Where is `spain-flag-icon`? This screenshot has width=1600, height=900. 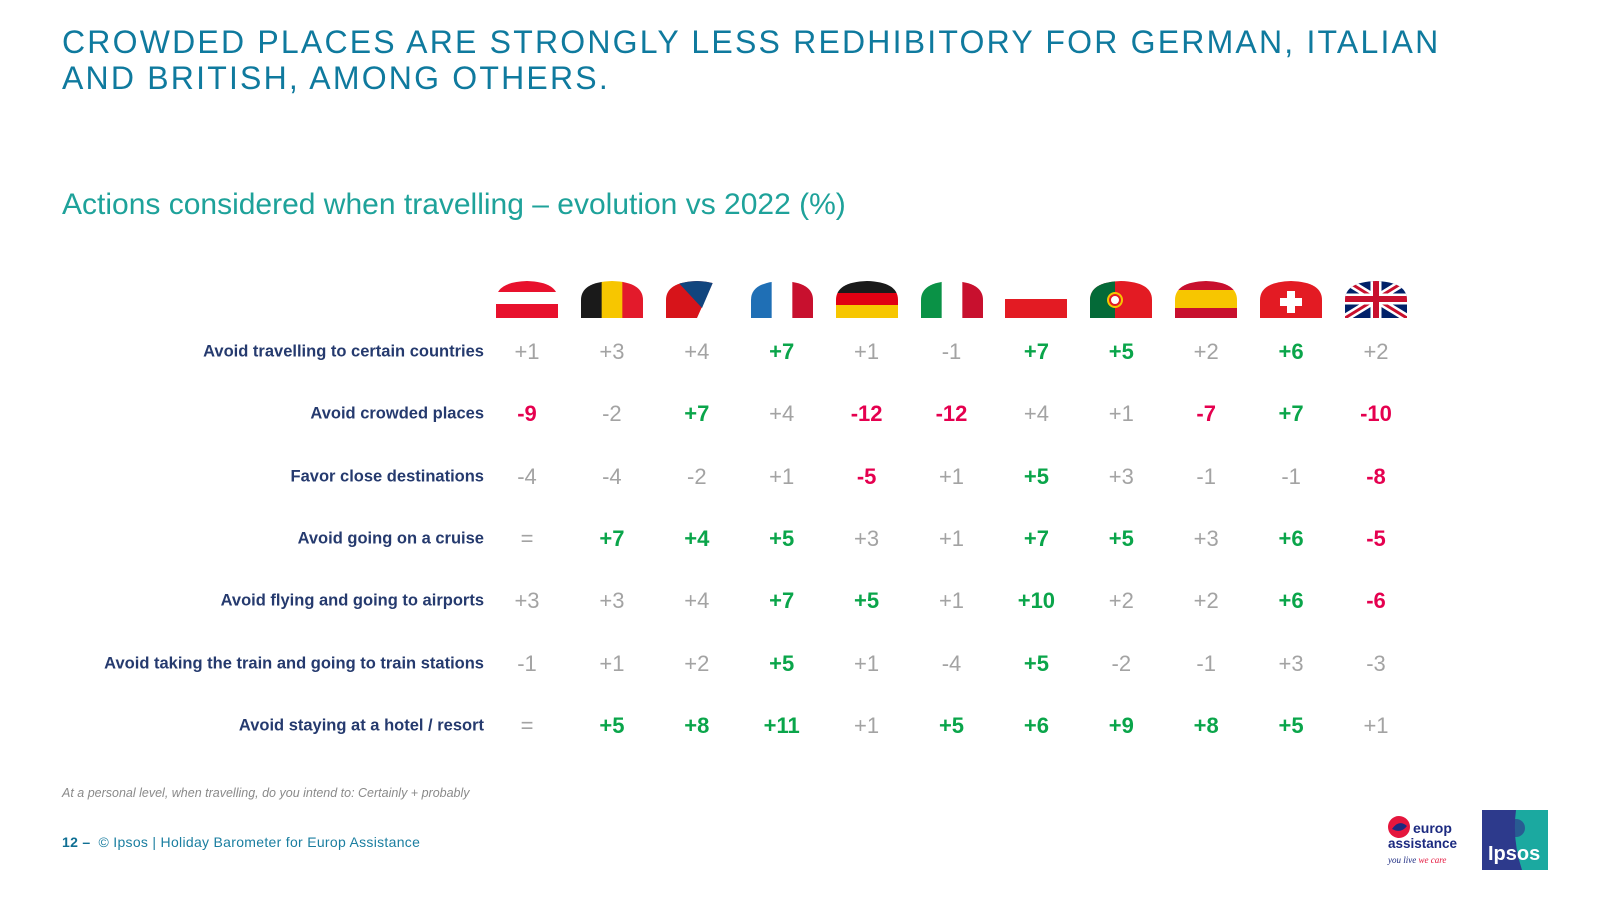 spain-flag-icon is located at coordinates (1206, 299).